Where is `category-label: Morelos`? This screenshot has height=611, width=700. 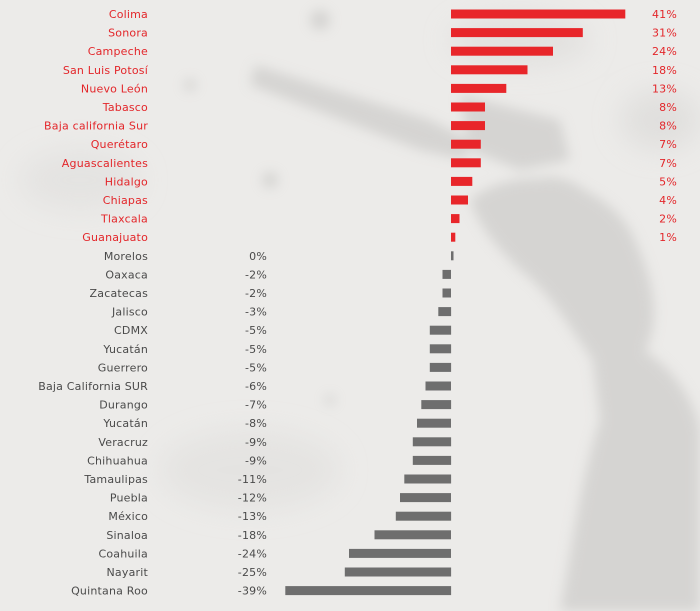
category-label: Morelos is located at coordinates (126, 256).